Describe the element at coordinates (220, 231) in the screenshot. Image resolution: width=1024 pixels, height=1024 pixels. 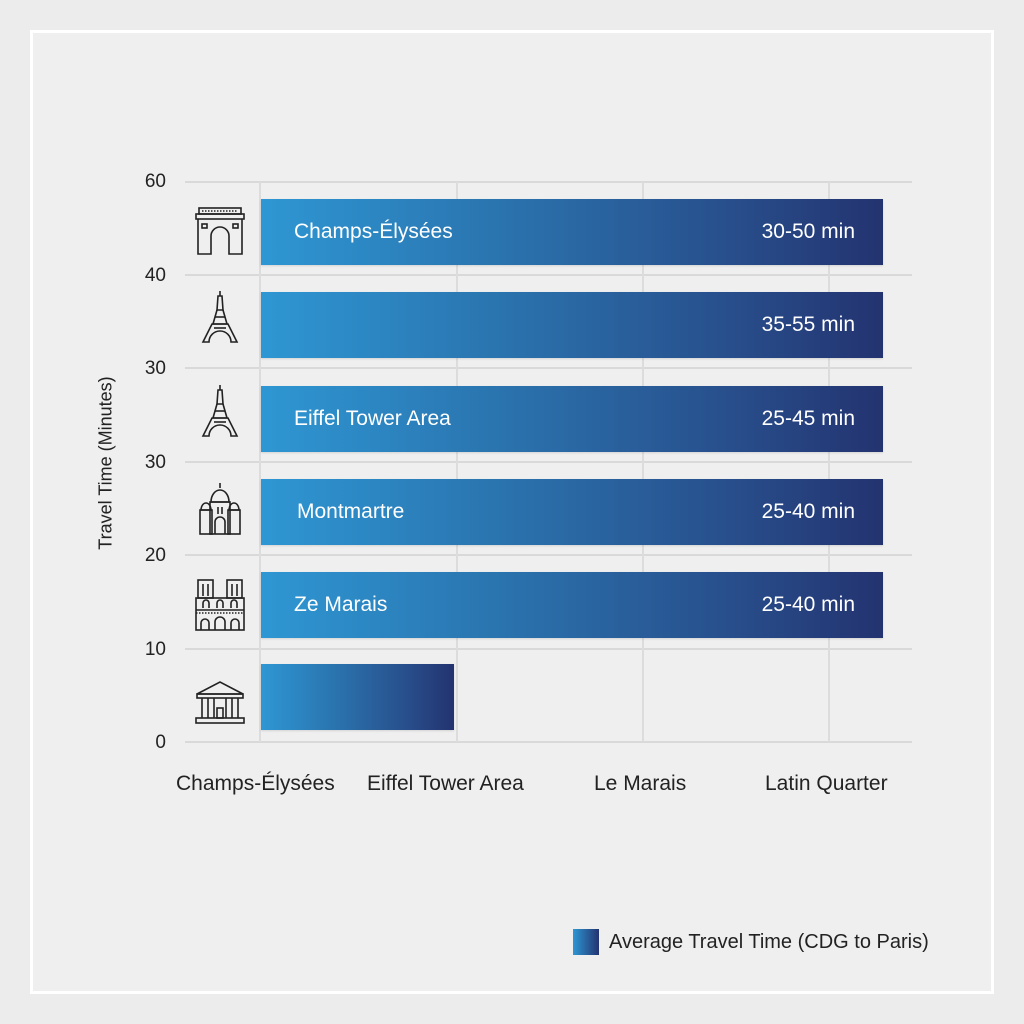
I see `arc-de-triomphe-icon` at that location.